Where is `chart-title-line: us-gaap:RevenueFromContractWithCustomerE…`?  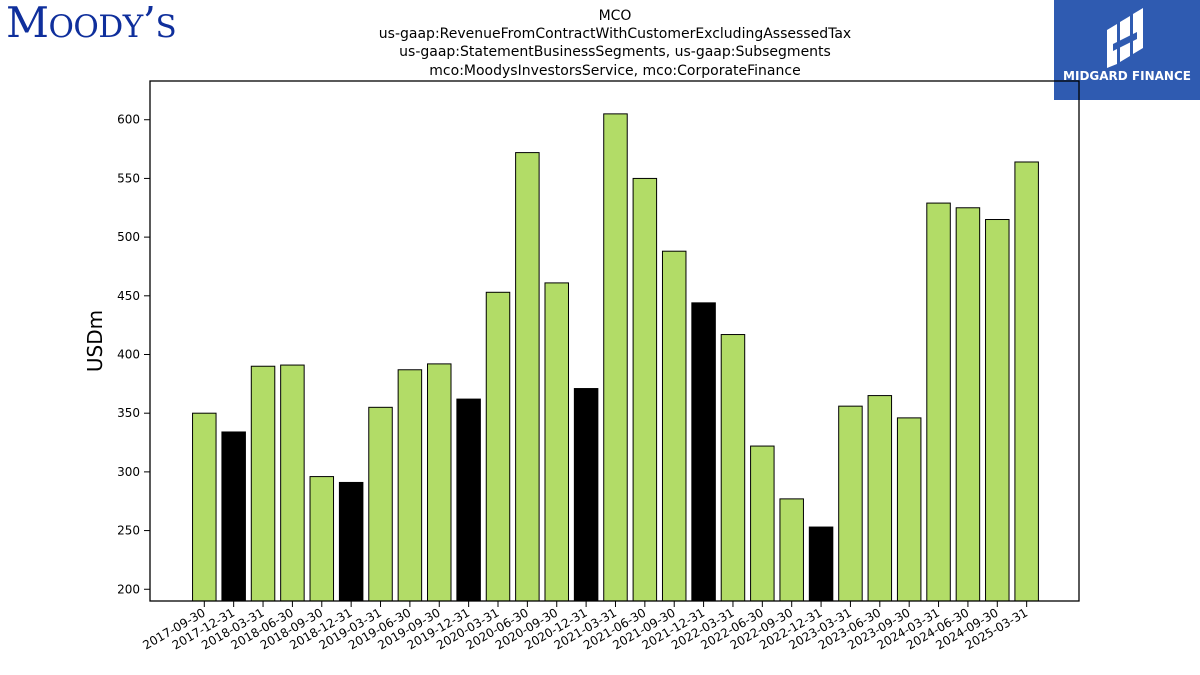 chart-title-line: us-gaap:RevenueFromContractWithCustomerE… is located at coordinates (615, 34).